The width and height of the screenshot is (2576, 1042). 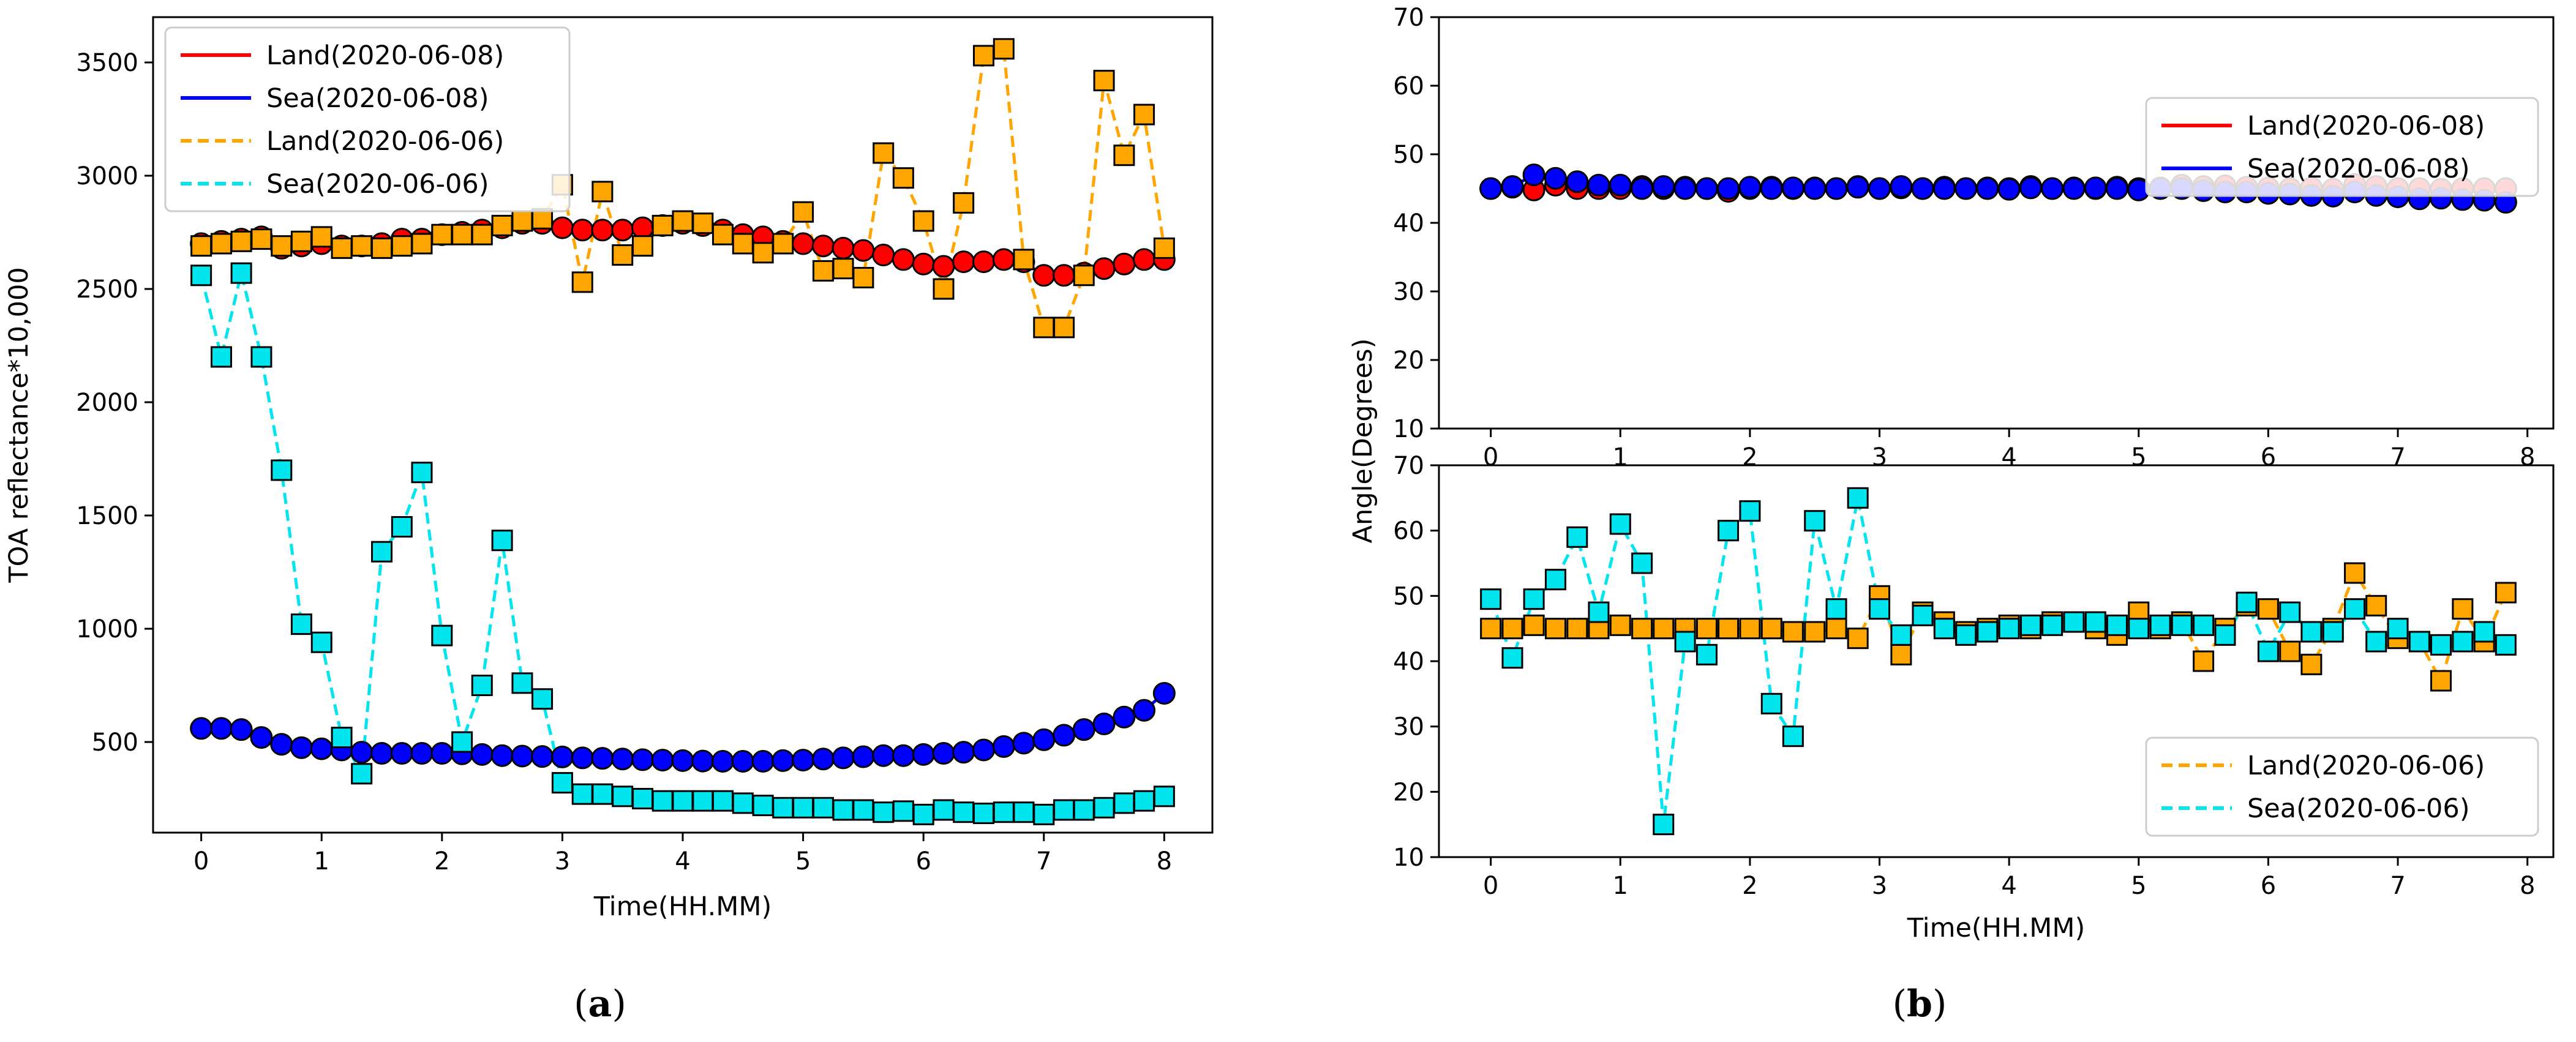 I want to click on legend-box-a, so click(x=367, y=119).